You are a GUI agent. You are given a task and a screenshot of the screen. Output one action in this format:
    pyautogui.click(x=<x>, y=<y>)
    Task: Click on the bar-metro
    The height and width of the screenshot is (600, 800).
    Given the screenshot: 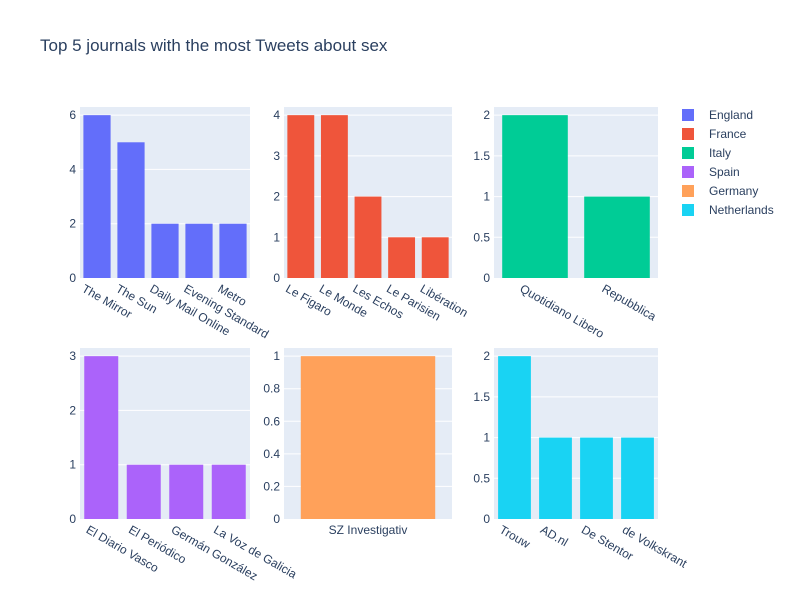 What is the action you would take?
    pyautogui.click(x=233, y=250)
    